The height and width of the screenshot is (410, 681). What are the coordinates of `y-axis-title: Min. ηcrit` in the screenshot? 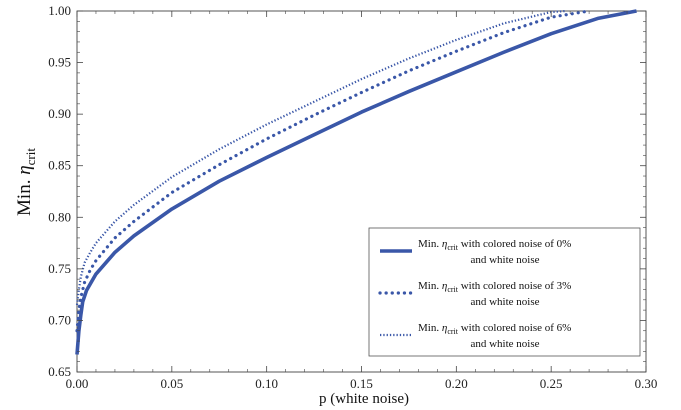 It's located at (26, 182).